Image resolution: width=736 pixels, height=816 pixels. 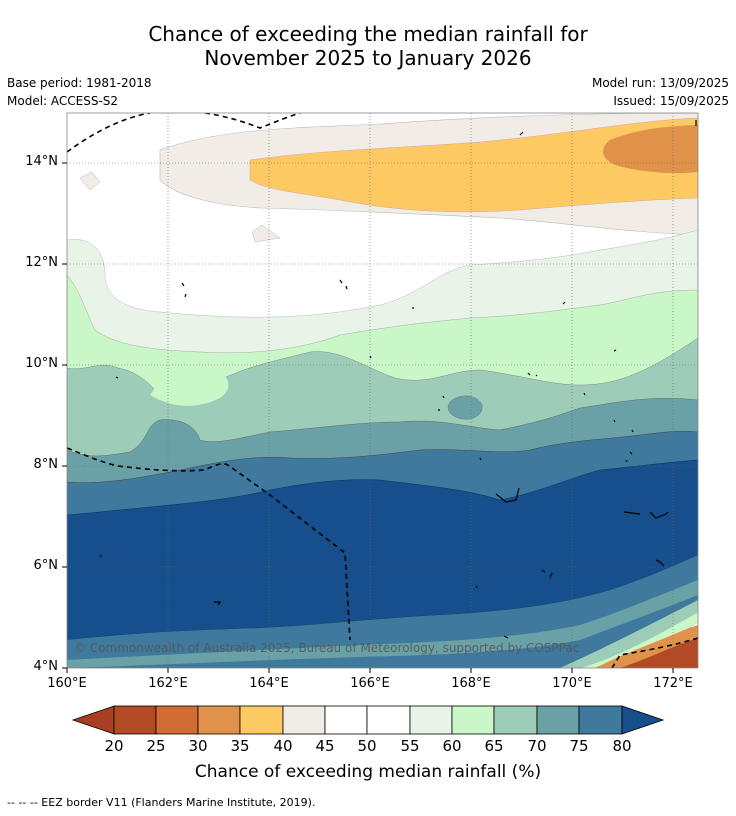 What do you see at coordinates (41, 161) in the screenshot?
I see `lat-label-14n: 14°N` at bounding box center [41, 161].